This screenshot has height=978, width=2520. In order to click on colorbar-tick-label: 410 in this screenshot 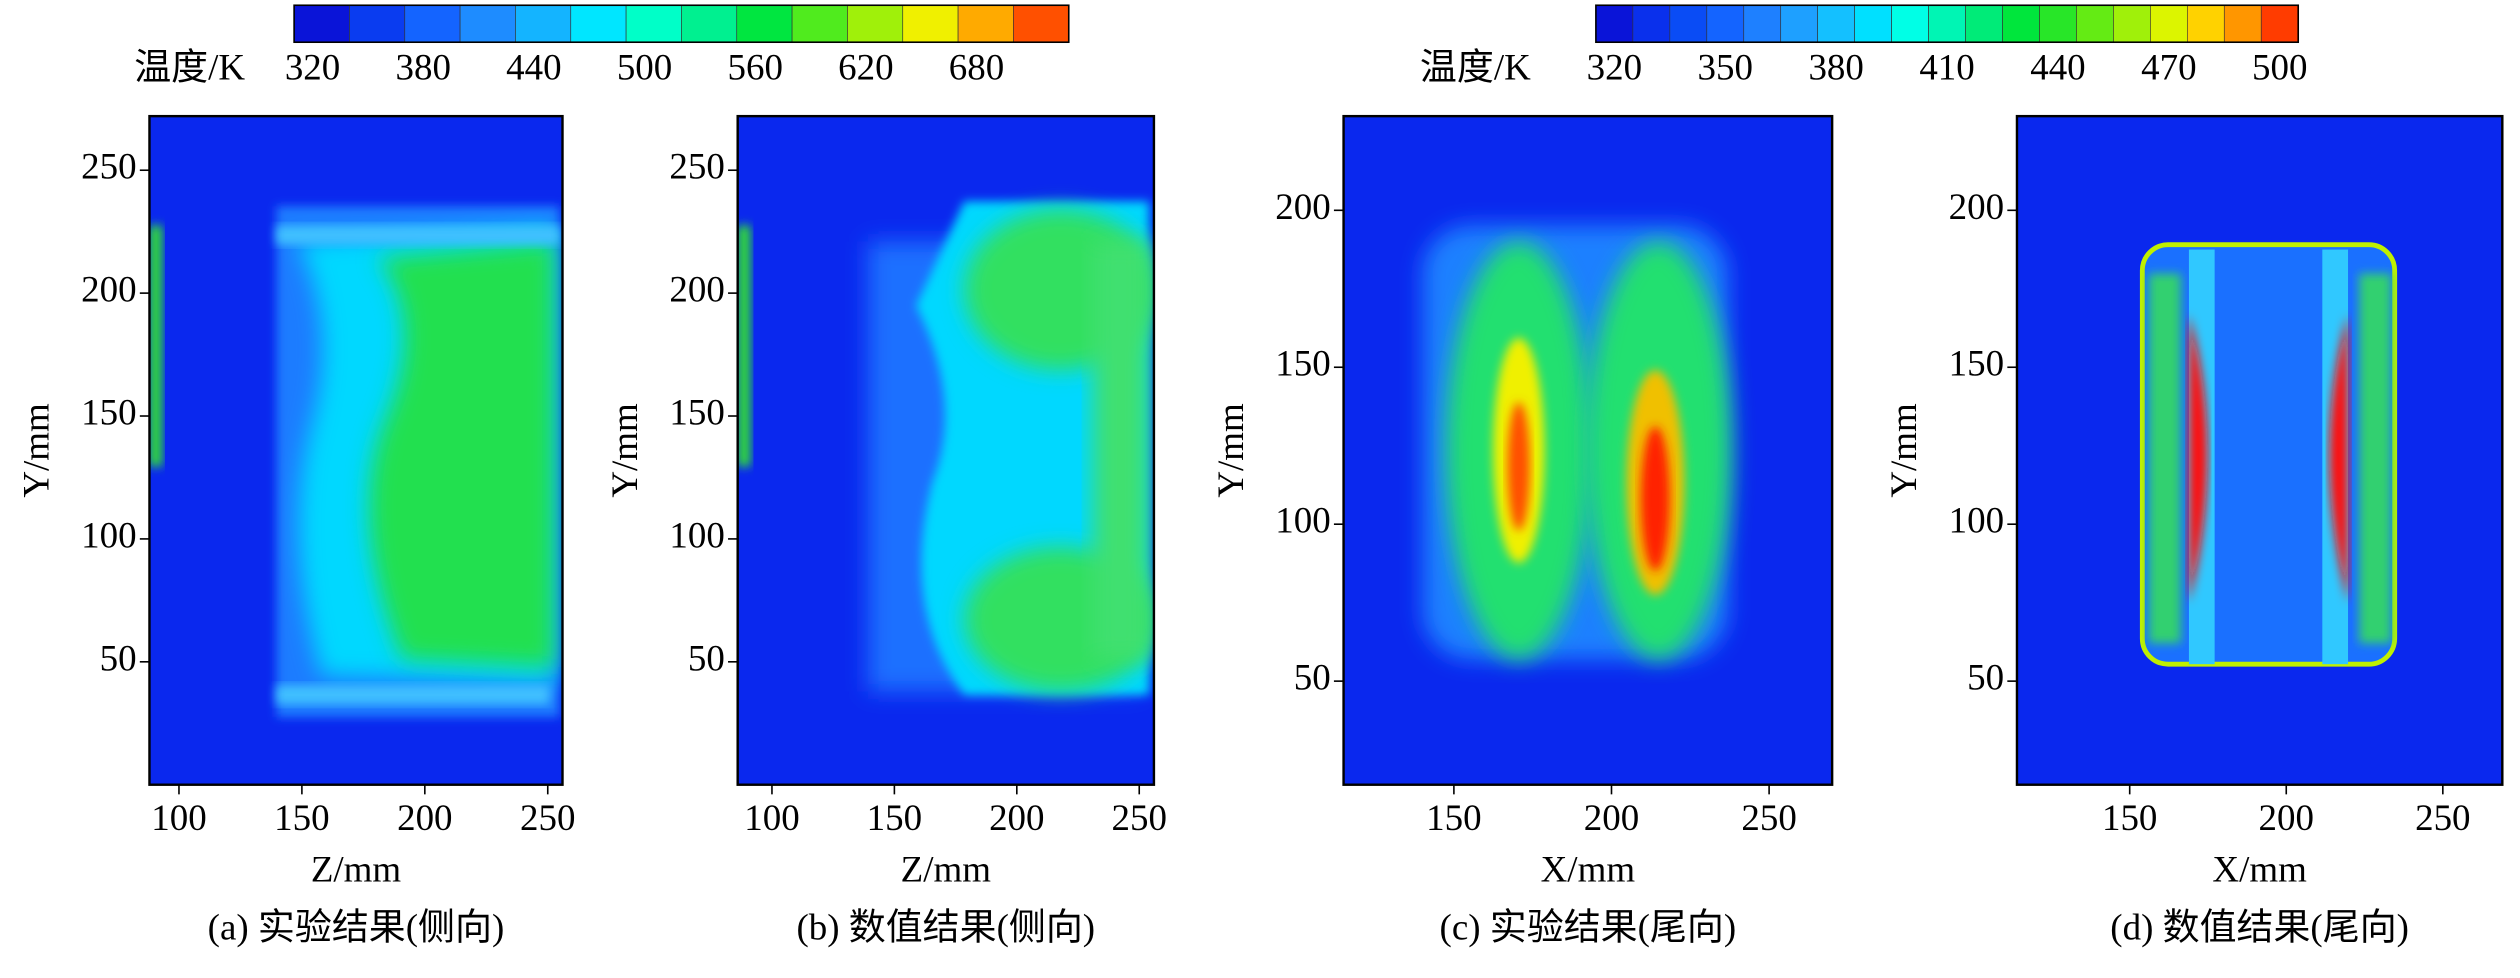, I will do `click(1946, 67)`.